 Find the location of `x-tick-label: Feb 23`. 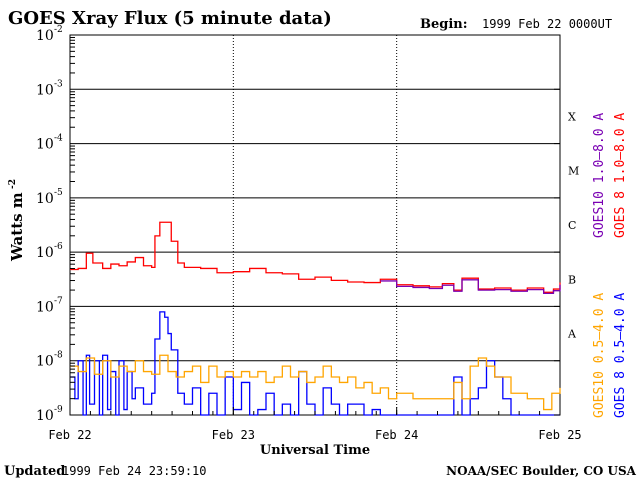

x-tick-label: Feb 23 is located at coordinates (233, 435).